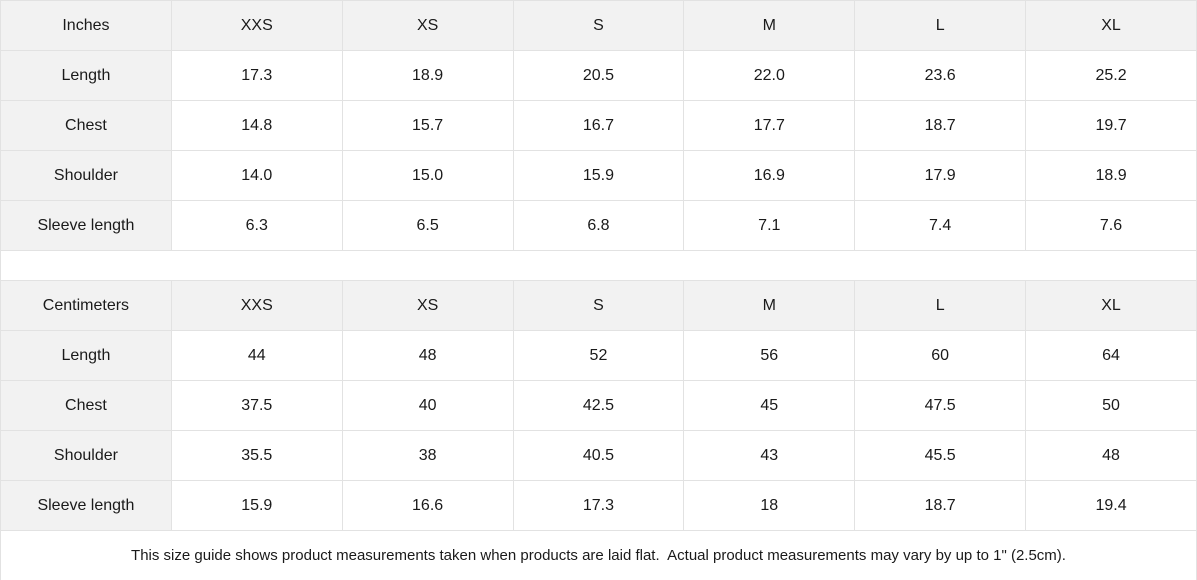 The height and width of the screenshot is (580, 1197). I want to click on measurement-cell: 18, so click(769, 505).